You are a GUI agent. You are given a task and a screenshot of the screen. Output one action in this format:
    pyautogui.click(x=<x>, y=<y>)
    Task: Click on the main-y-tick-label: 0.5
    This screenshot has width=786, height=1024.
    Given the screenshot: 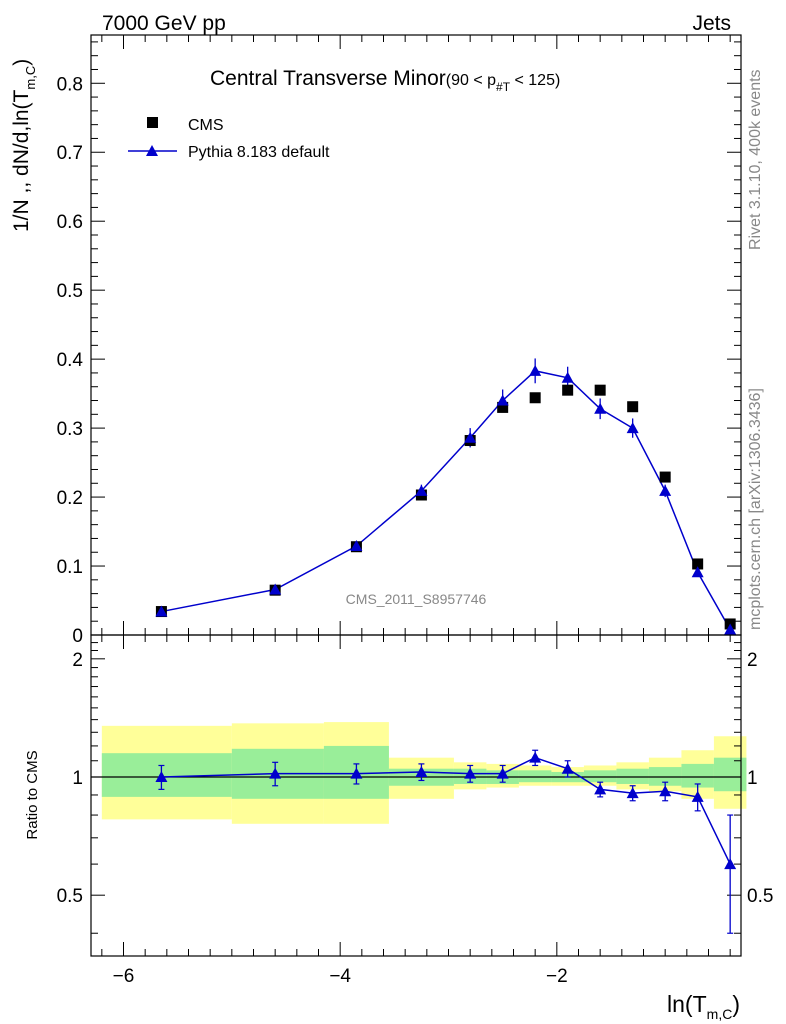 What is the action you would take?
    pyautogui.click(x=70, y=291)
    